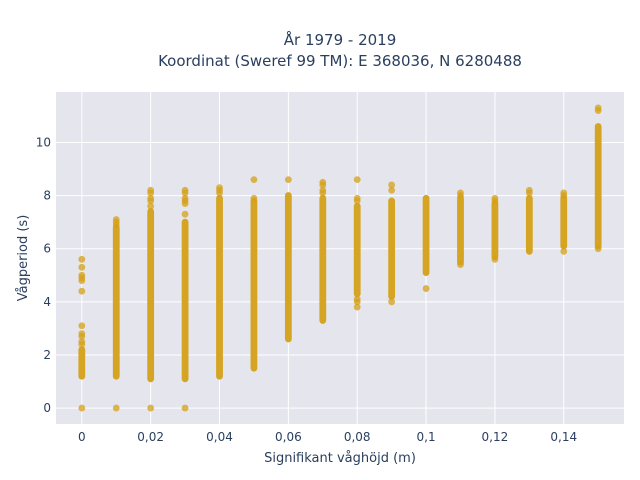 The height and width of the screenshot is (480, 640). What do you see at coordinates (563, 437) in the screenshot?
I see `x-tick-label-7: 0,14` at bounding box center [563, 437].